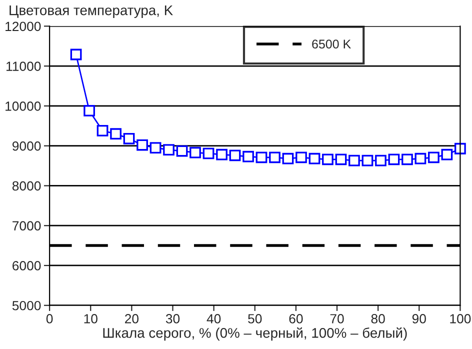 The height and width of the screenshot is (349, 472). I want to click on y-tick-label: 10000, so click(23, 106).